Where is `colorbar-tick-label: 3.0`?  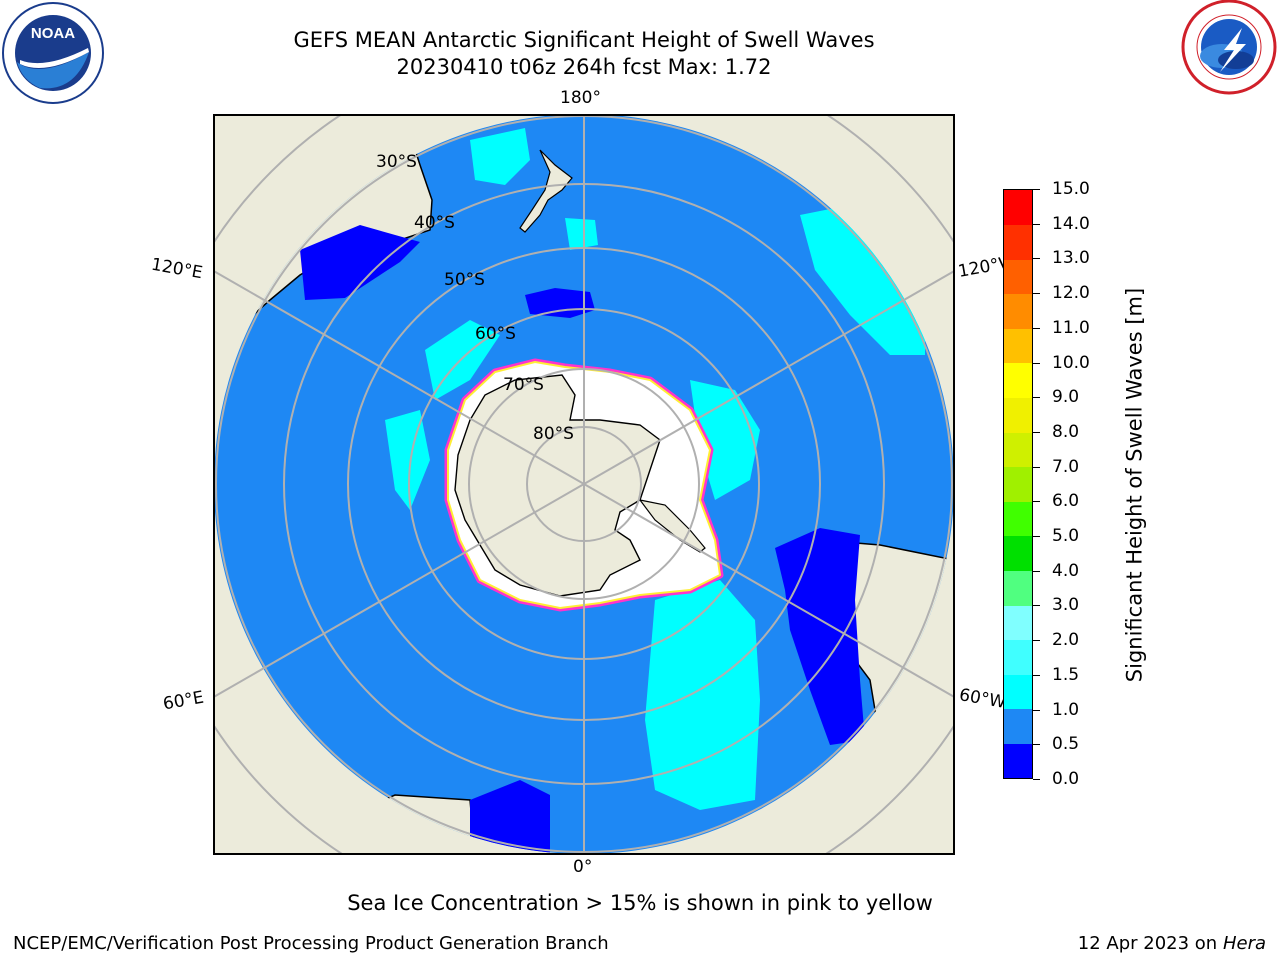 colorbar-tick-label: 3.0 is located at coordinates (1066, 605).